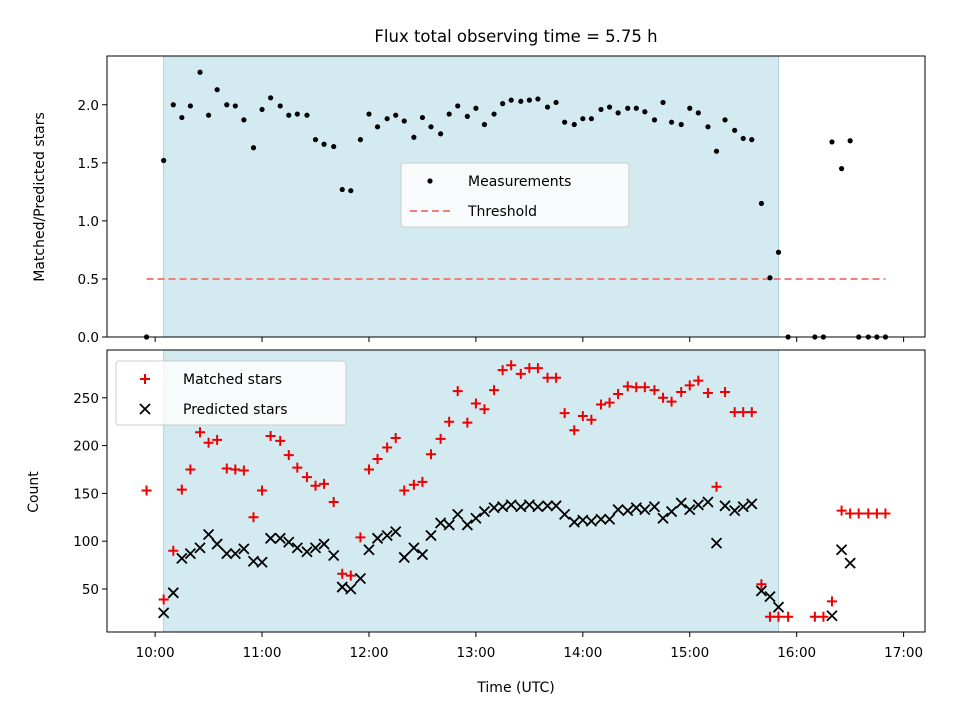 This screenshot has height=724, width=960. I want to click on ratio-y-tick-label: 0.0, so click(88, 338).